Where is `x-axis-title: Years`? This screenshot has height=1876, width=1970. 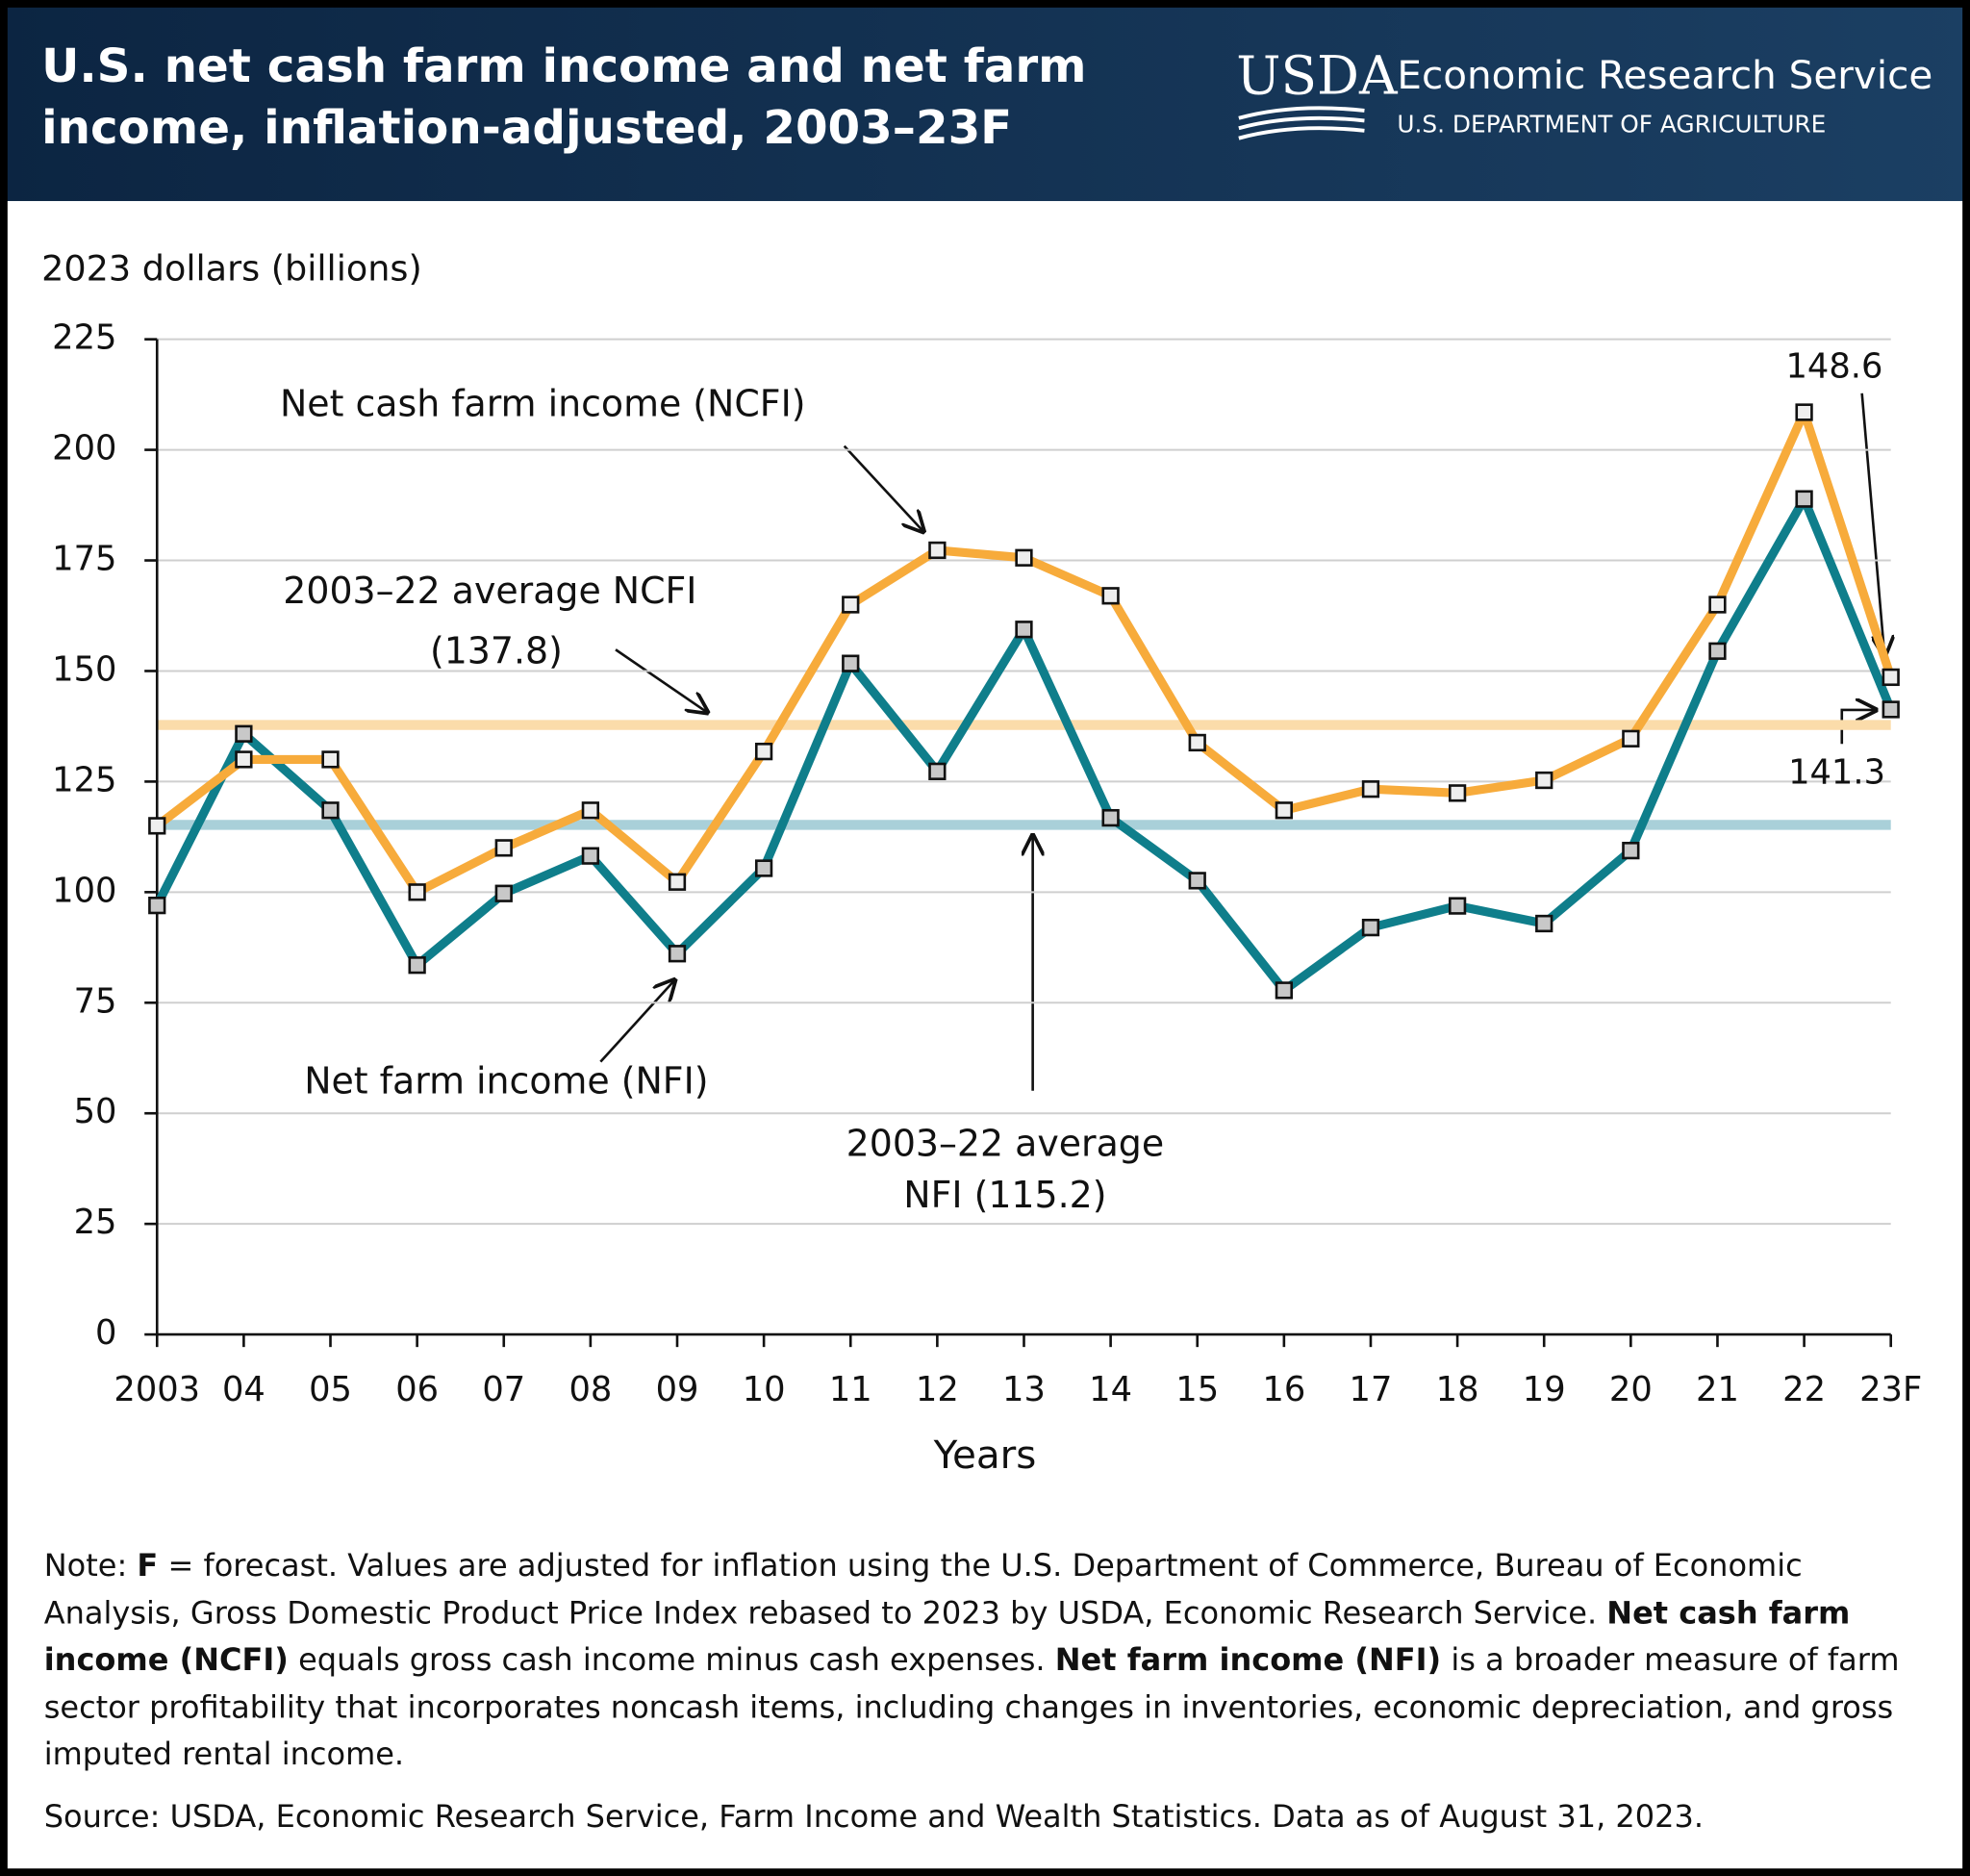 x-axis-title: Years is located at coordinates (985, 1455).